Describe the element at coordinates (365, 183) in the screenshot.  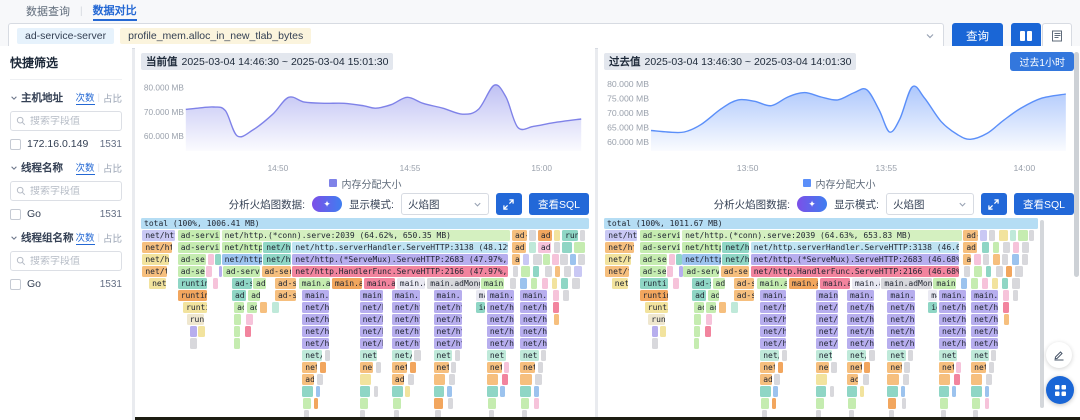
I see `chart-legend: 内存分配大小` at that location.